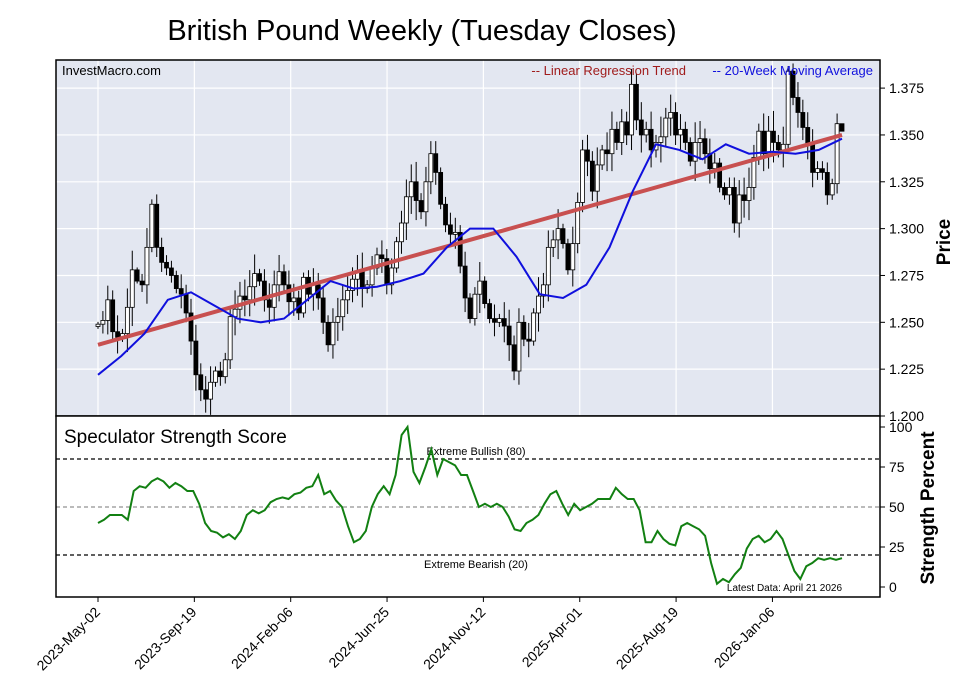 This screenshot has width=957, height=694. I want to click on legend-moving-average: -- 20-Week Moving Average, so click(792, 70).